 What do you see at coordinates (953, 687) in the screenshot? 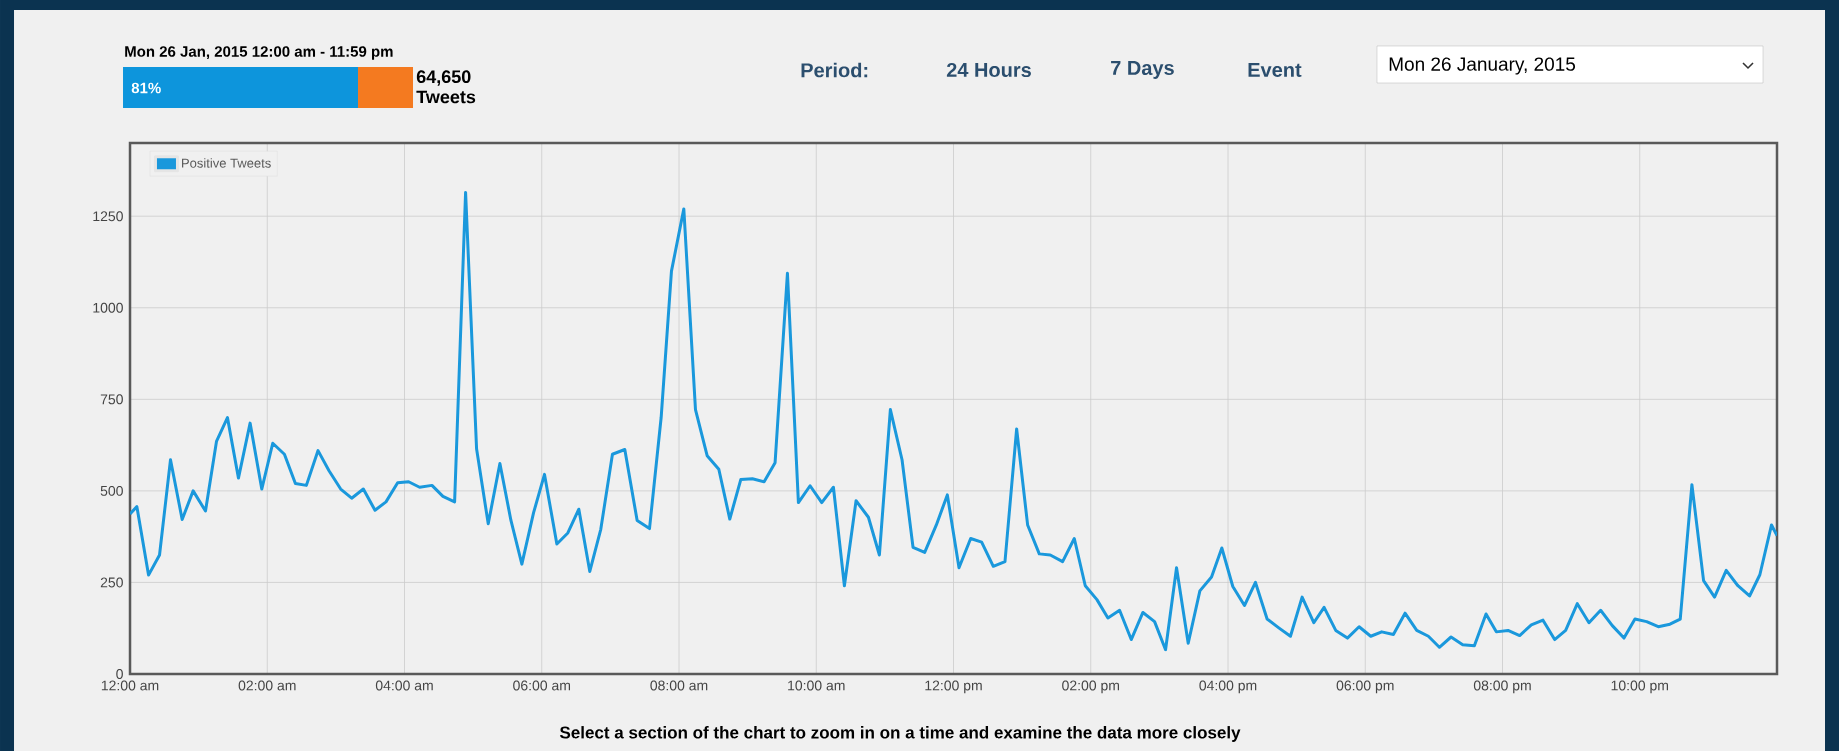
I see `x-tick-label: 12:00 pm` at bounding box center [953, 687].